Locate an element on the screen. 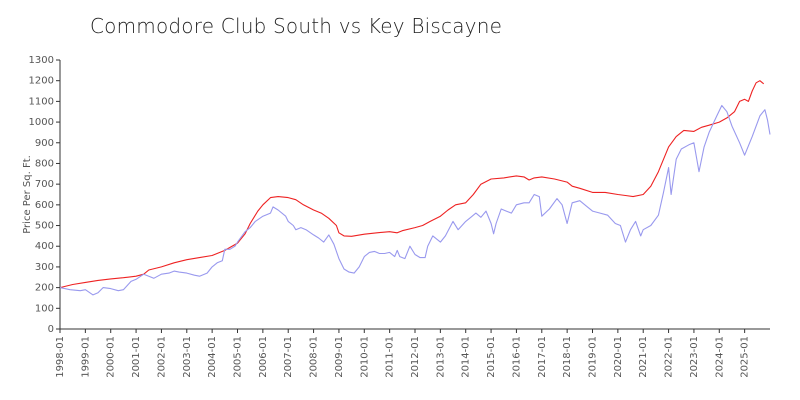 The height and width of the screenshot is (400, 800). x-tick-label: 2016-01 is located at coordinates (516, 357).